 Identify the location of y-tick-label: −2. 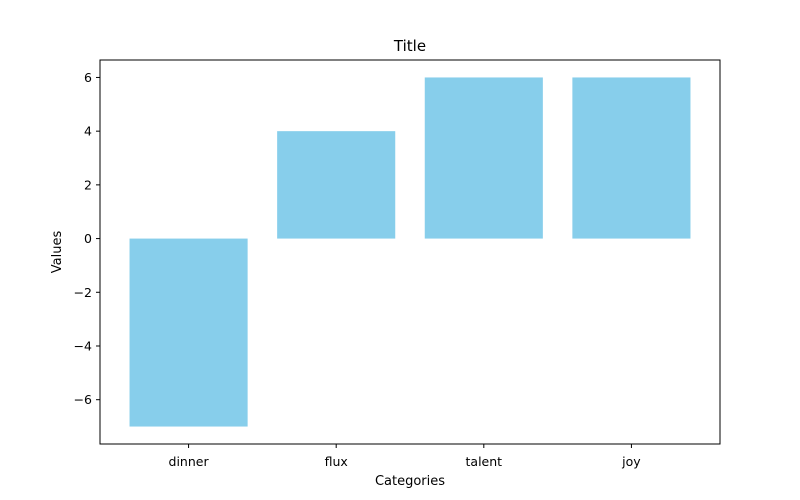
(83, 292).